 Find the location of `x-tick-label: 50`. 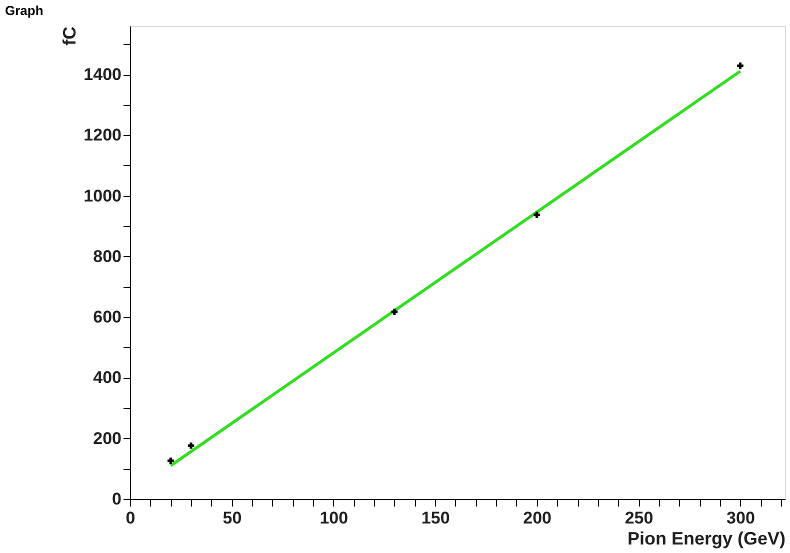

x-tick-label: 50 is located at coordinates (232, 518).